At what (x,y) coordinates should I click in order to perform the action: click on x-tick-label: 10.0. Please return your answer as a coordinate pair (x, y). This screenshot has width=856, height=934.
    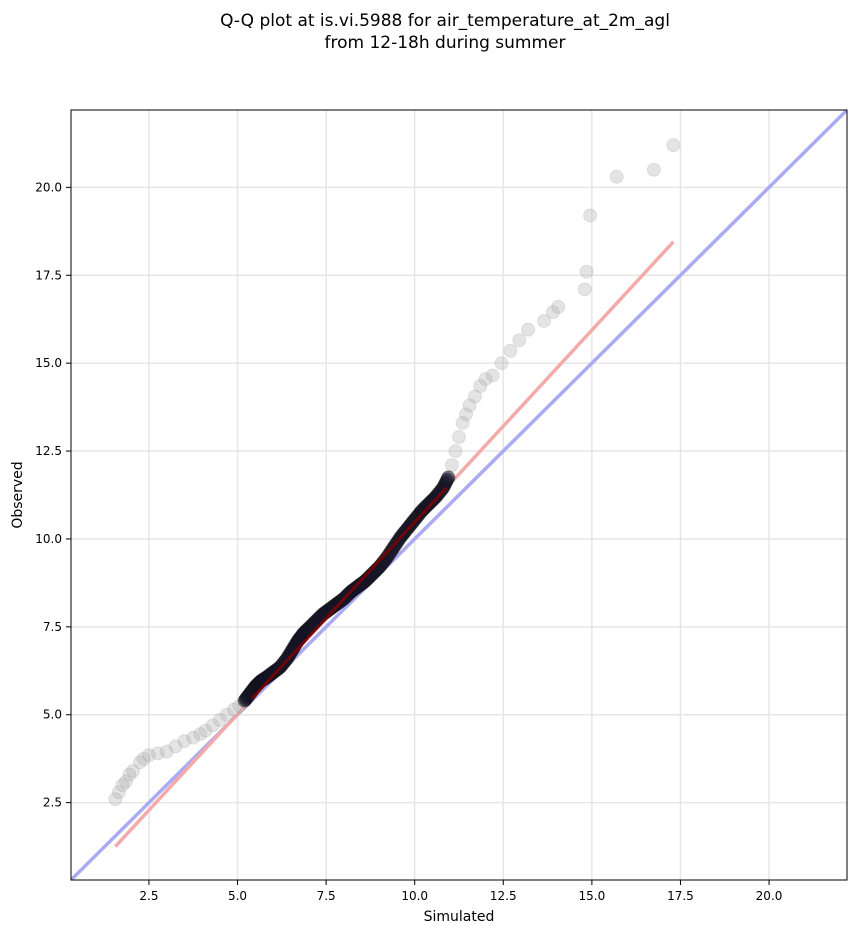
    Looking at the image, I should click on (414, 896).